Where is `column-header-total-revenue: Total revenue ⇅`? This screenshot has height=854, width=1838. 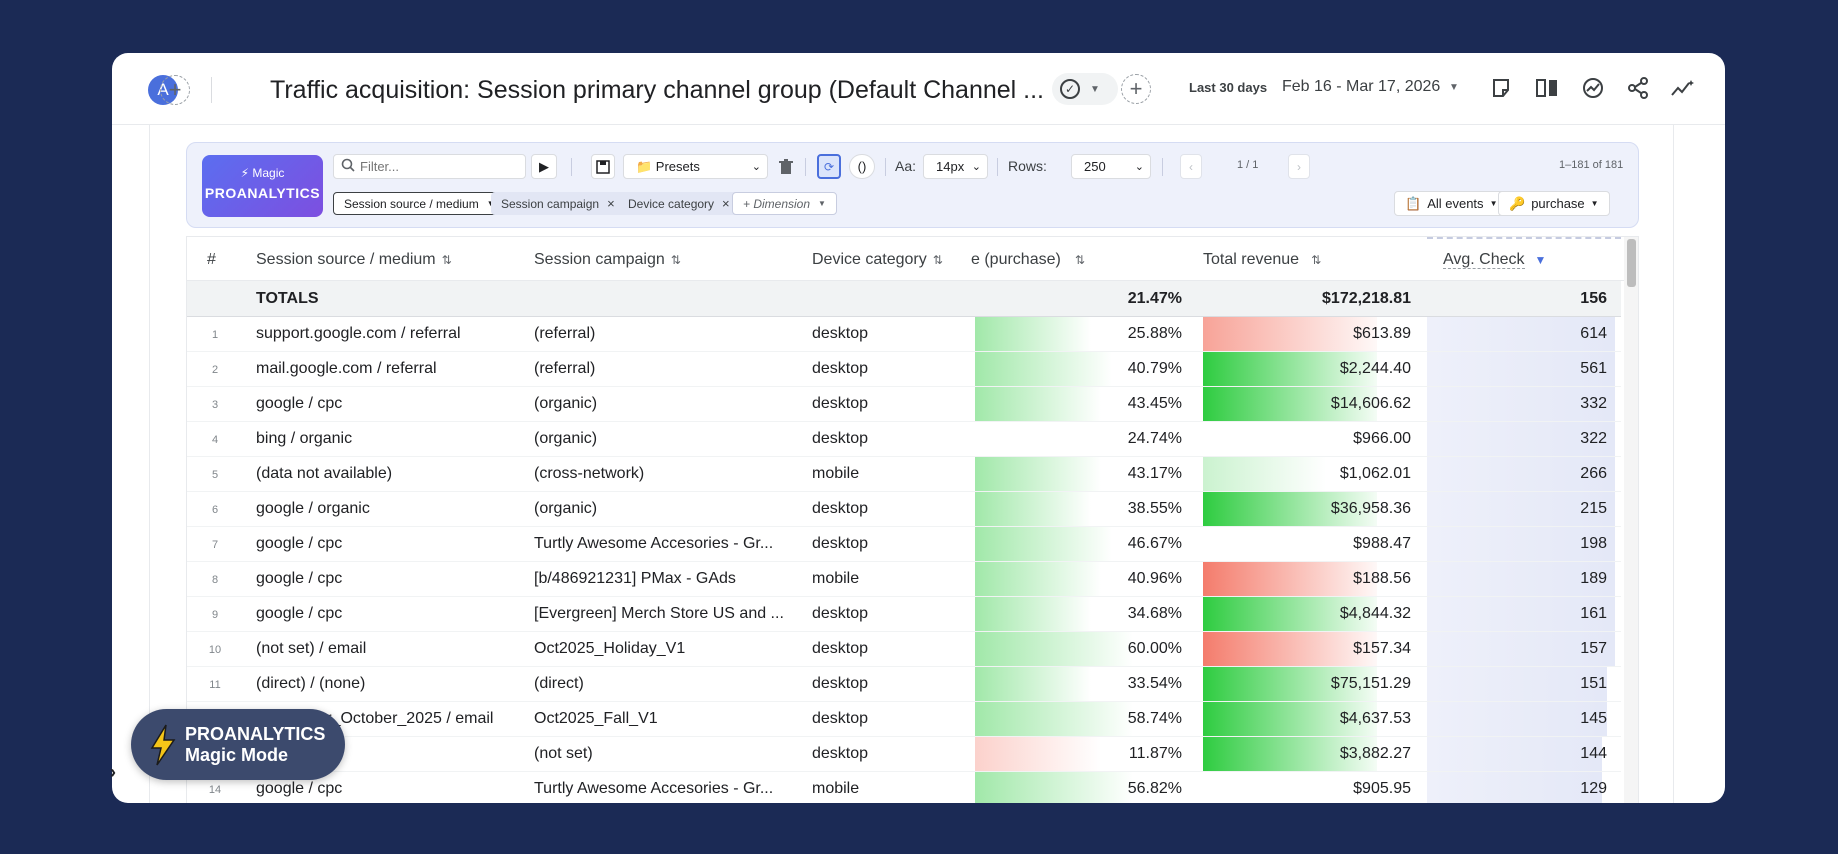
column-header-total-revenue: Total revenue ⇅ is located at coordinates (1262, 260).